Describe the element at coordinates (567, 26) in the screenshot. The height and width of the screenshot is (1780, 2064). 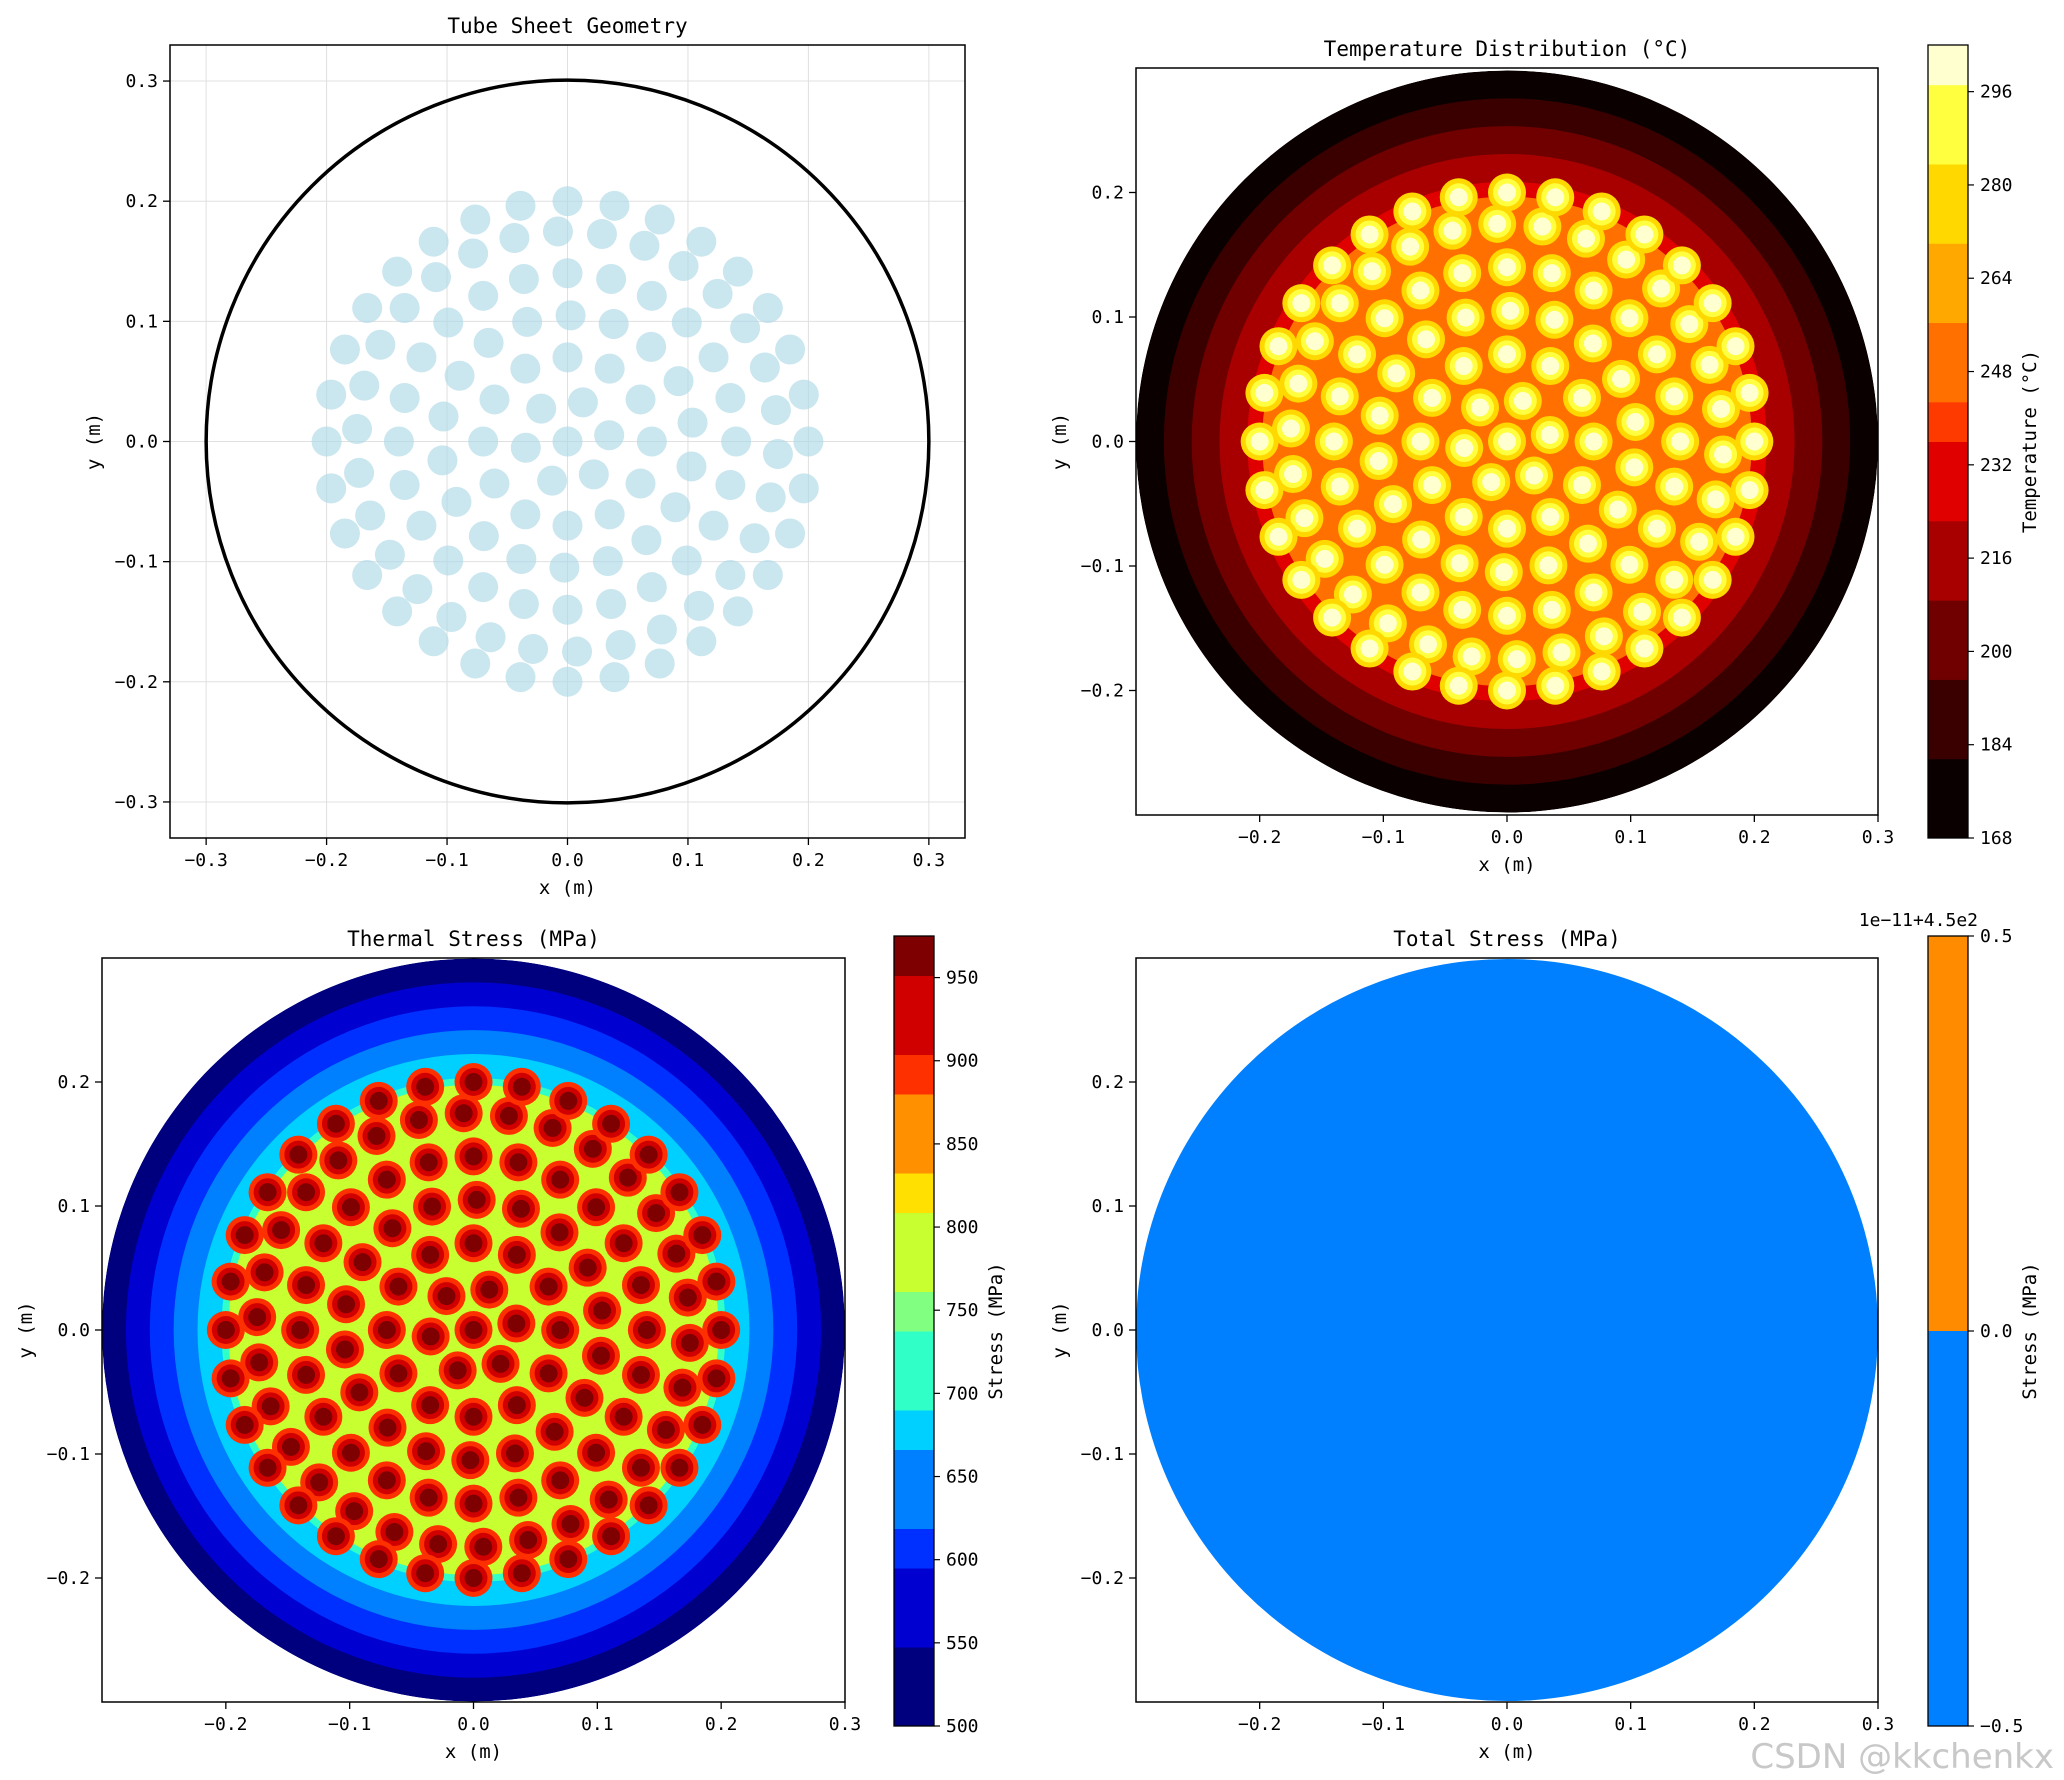
I see `chart-title: Tube Sheet Geometry` at that location.